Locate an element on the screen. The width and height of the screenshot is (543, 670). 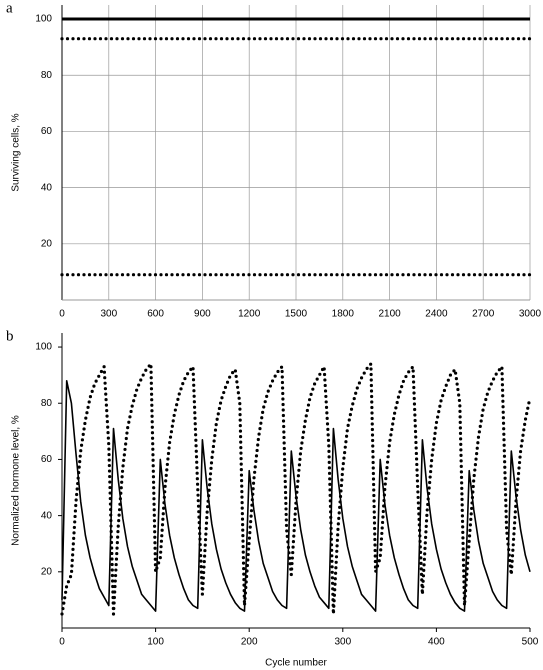
x-tick-label: 600 is located at coordinates (155, 314).